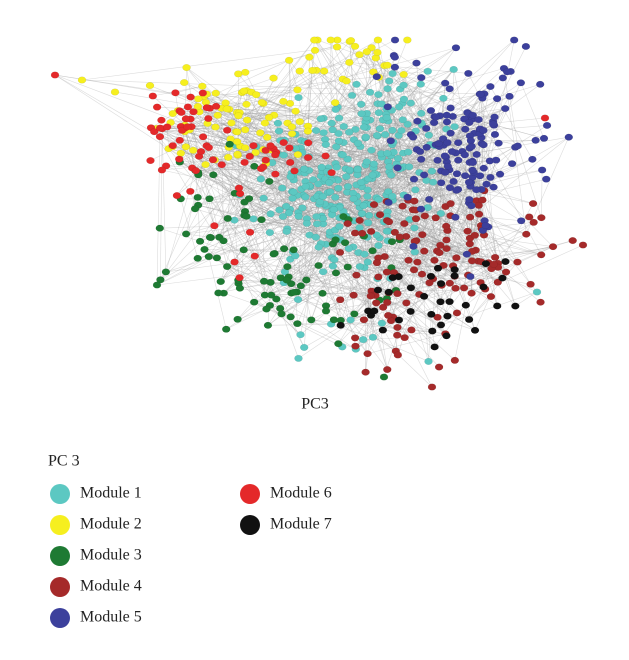 This screenshot has height=660, width=629. Describe the element at coordinates (250, 525) in the screenshot. I see `legend-swatch` at that location.